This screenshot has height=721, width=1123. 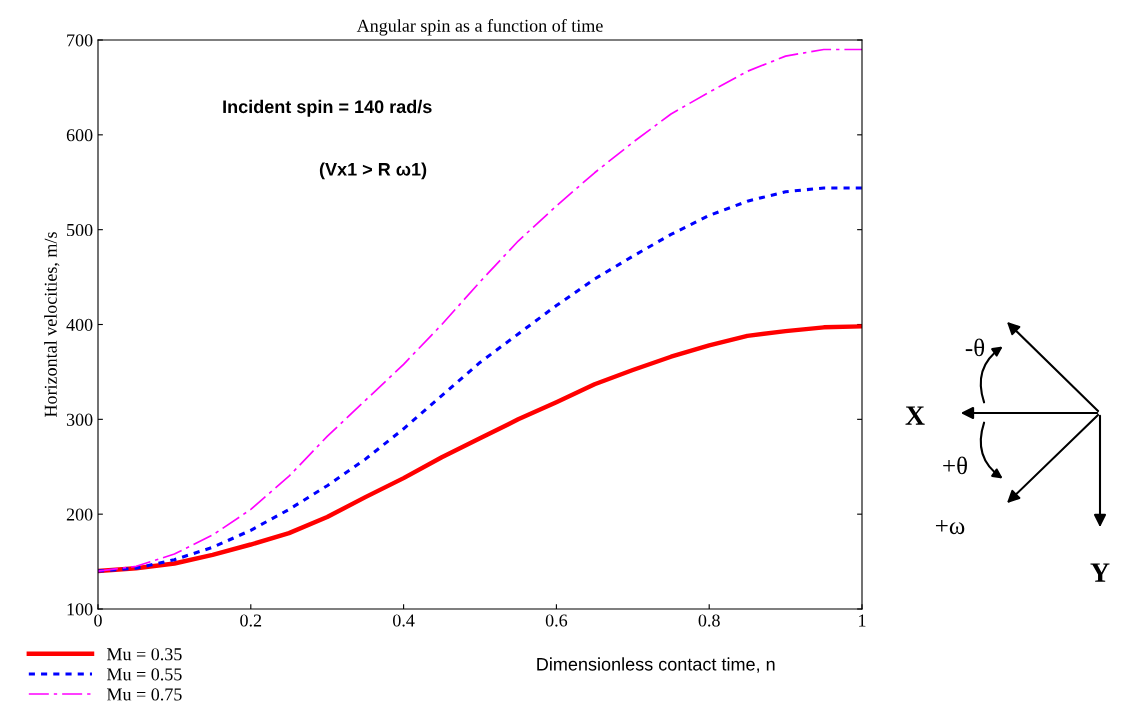 What do you see at coordinates (709, 620) in the screenshot?
I see `x-tick-label: 0.8` at bounding box center [709, 620].